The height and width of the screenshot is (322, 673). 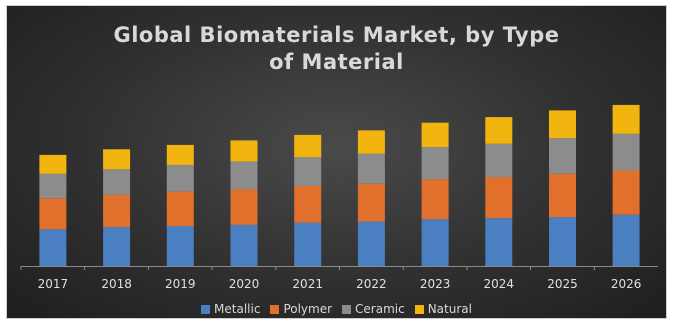 What do you see at coordinates (449, 309) in the screenshot?
I see `legend-label-natural: Natural` at bounding box center [449, 309].